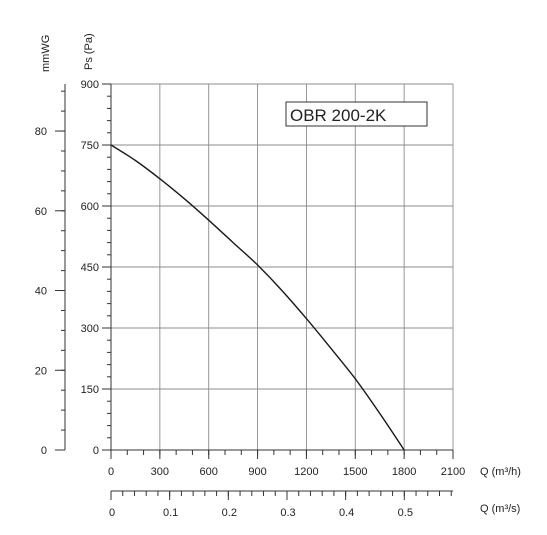 The width and height of the screenshot is (547, 535). What do you see at coordinates (229, 513) in the screenshot?
I see `q2-tick-label: 0.2` at bounding box center [229, 513].